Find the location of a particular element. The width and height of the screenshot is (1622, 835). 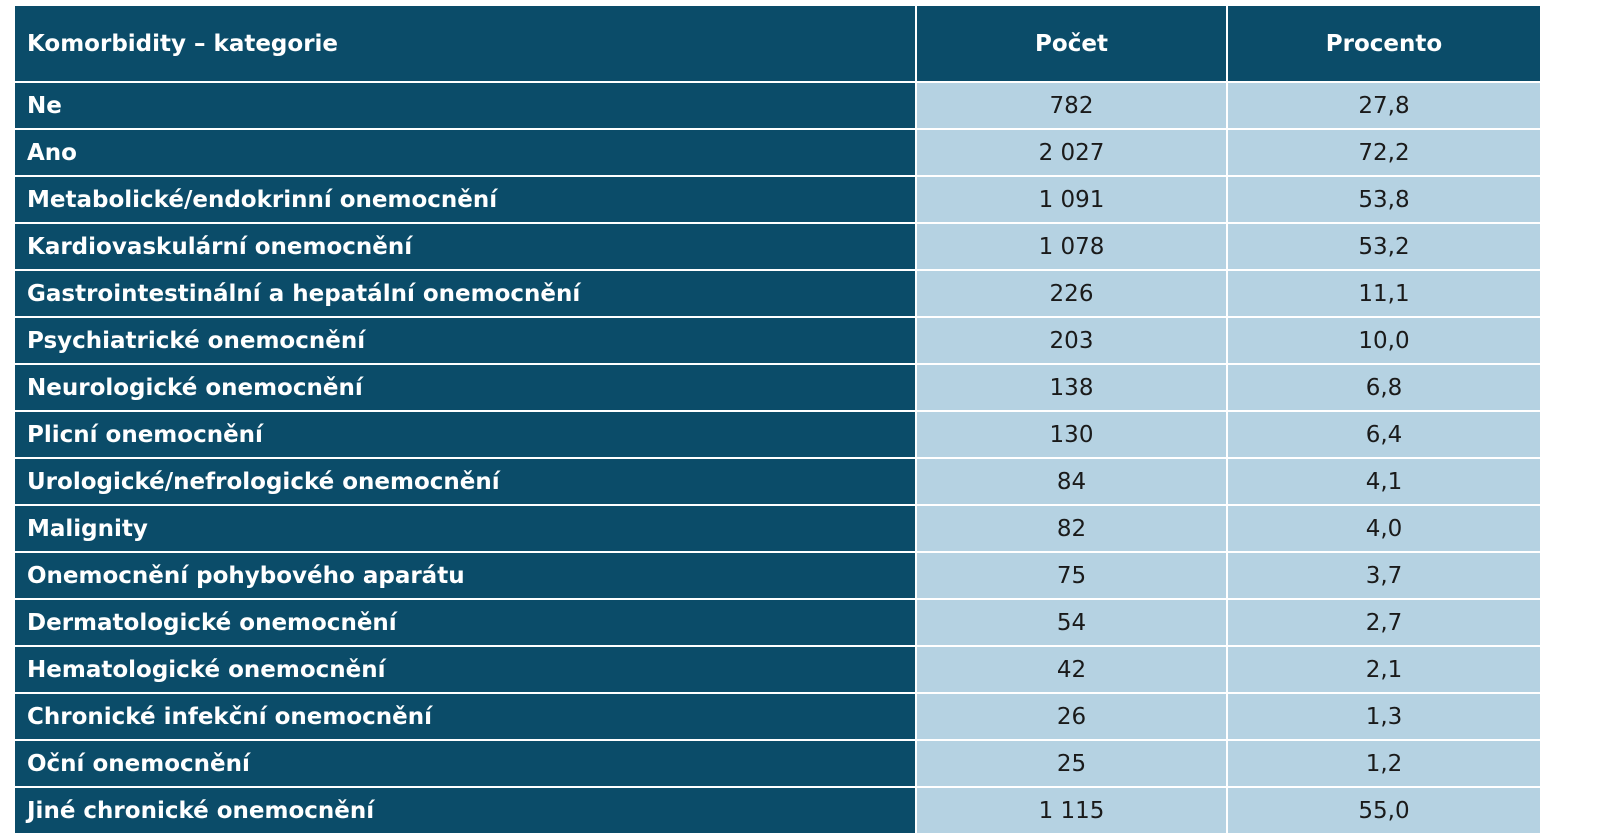

header-row: Komorbidity – kategorie Počet Procento is located at coordinates (777, 44).